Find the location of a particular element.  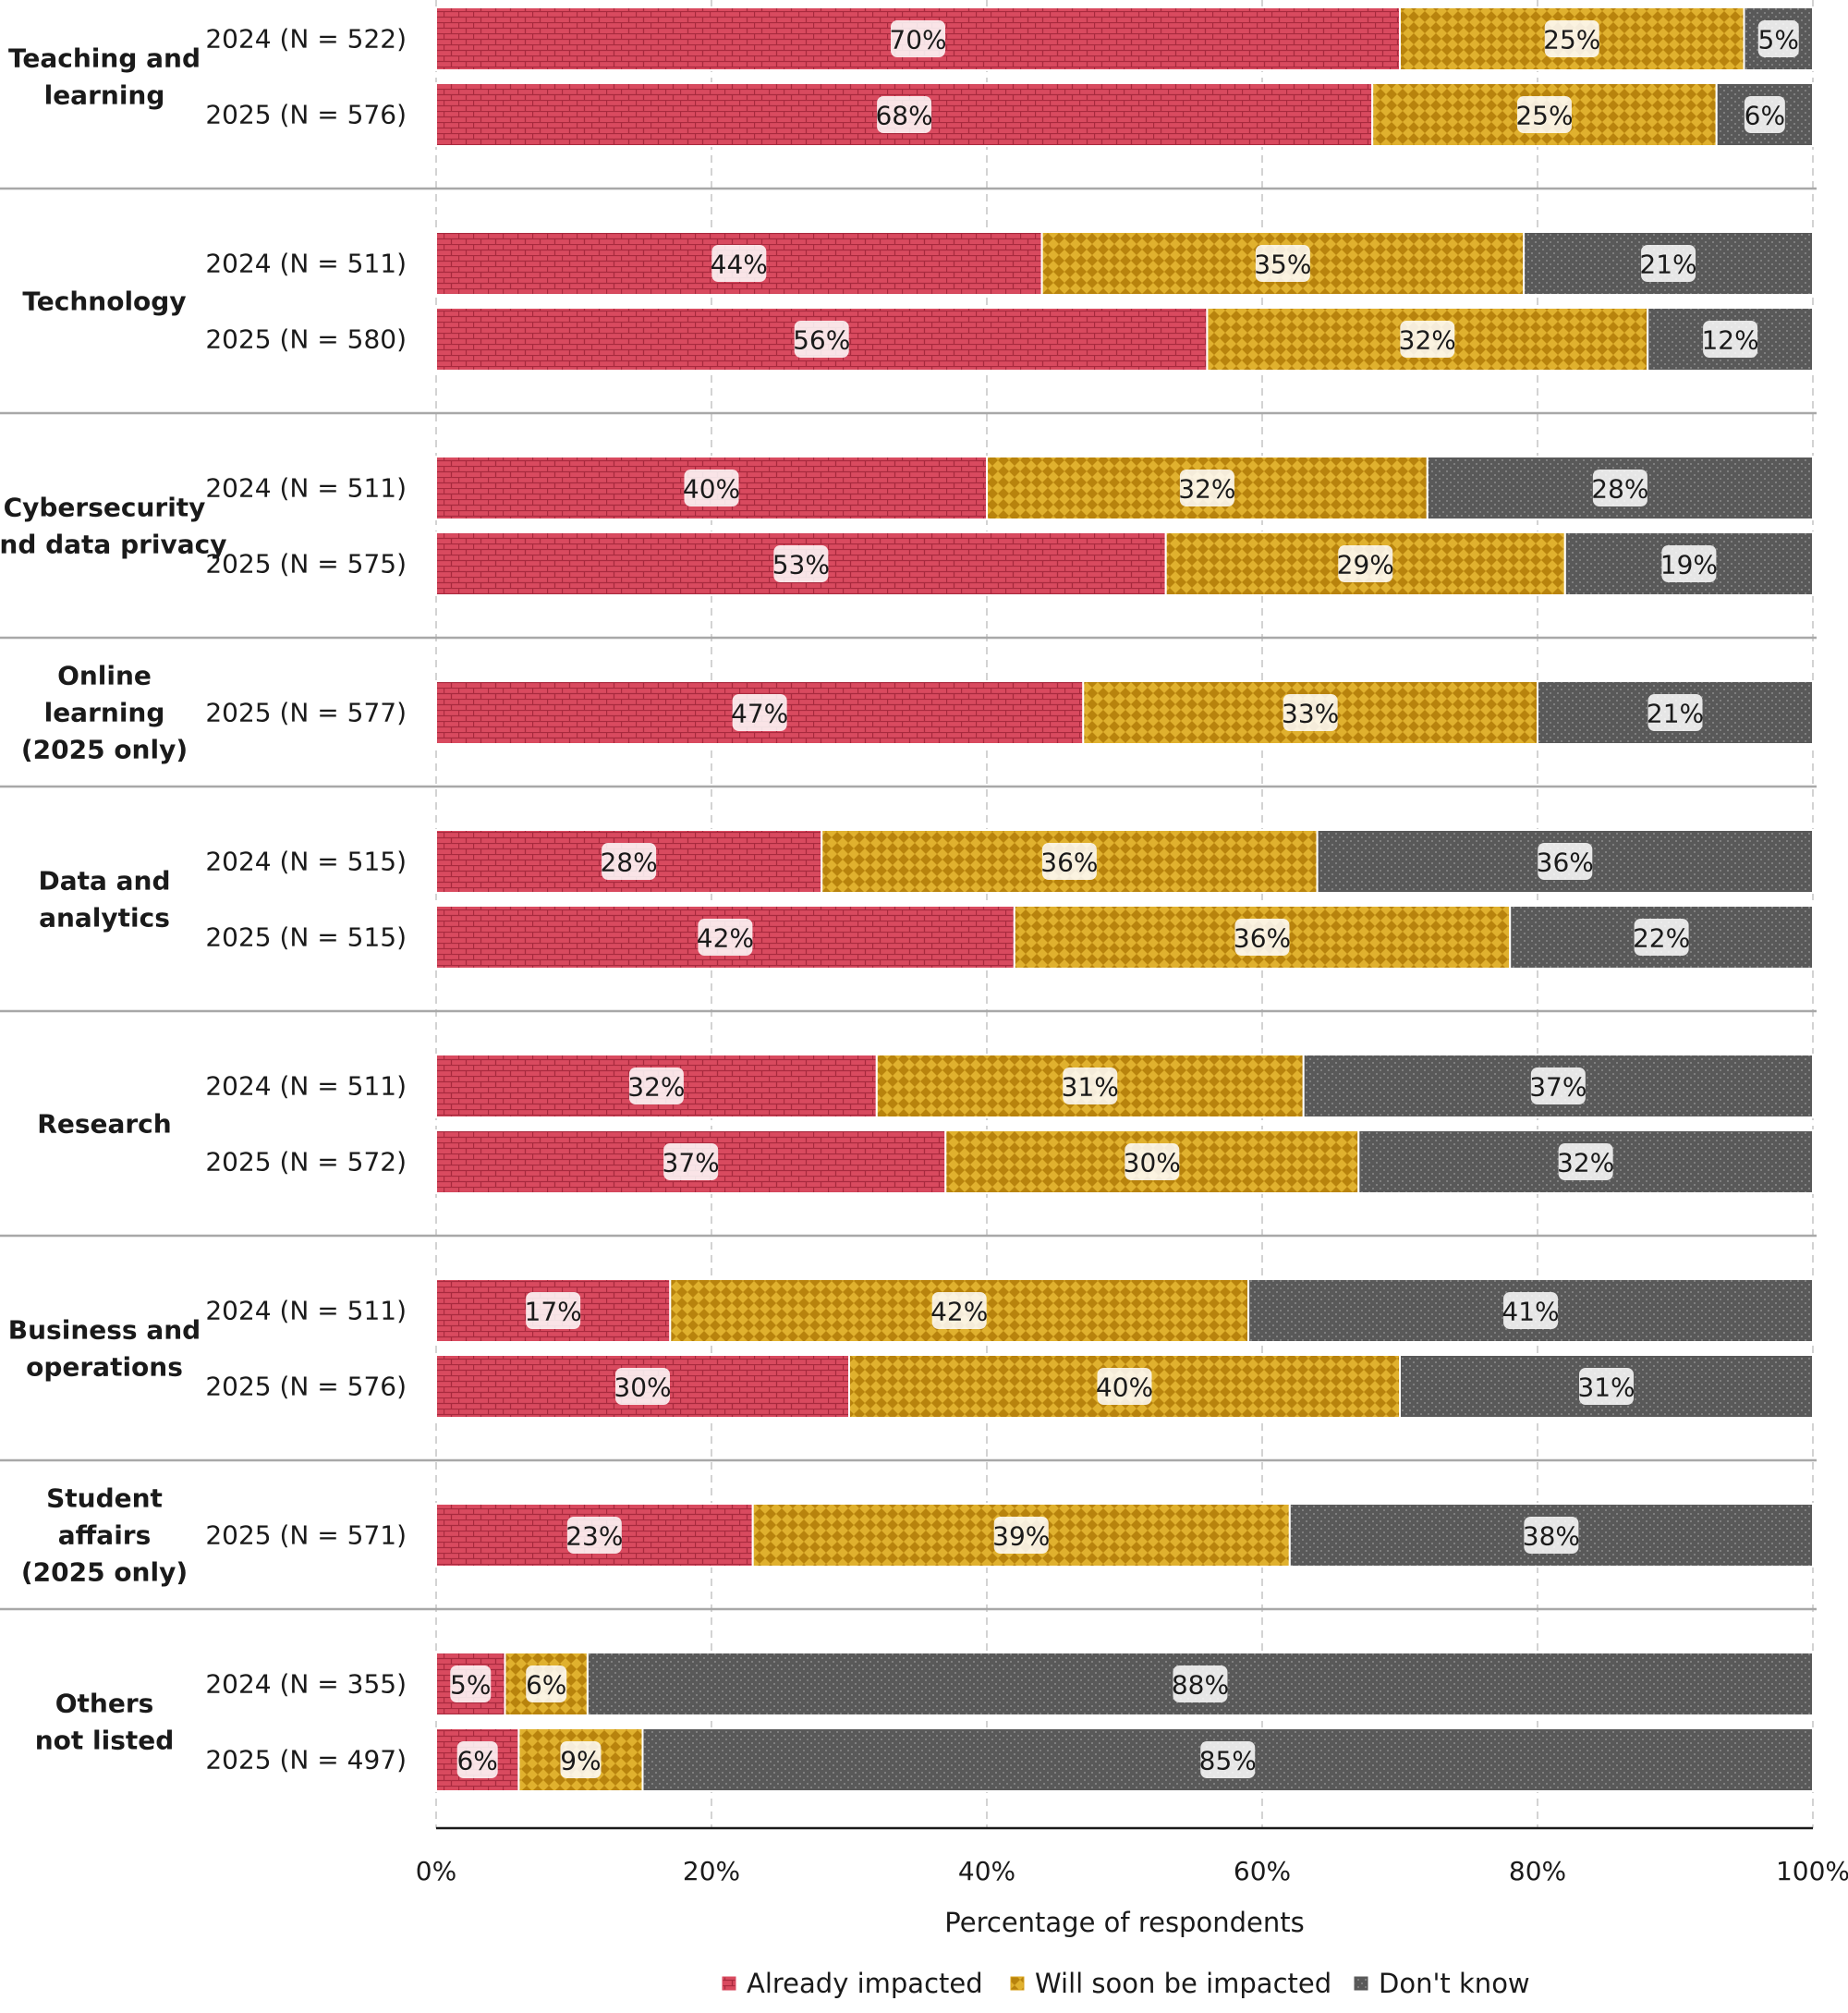

legend-label: Already impacted is located at coordinates (865, 1984).